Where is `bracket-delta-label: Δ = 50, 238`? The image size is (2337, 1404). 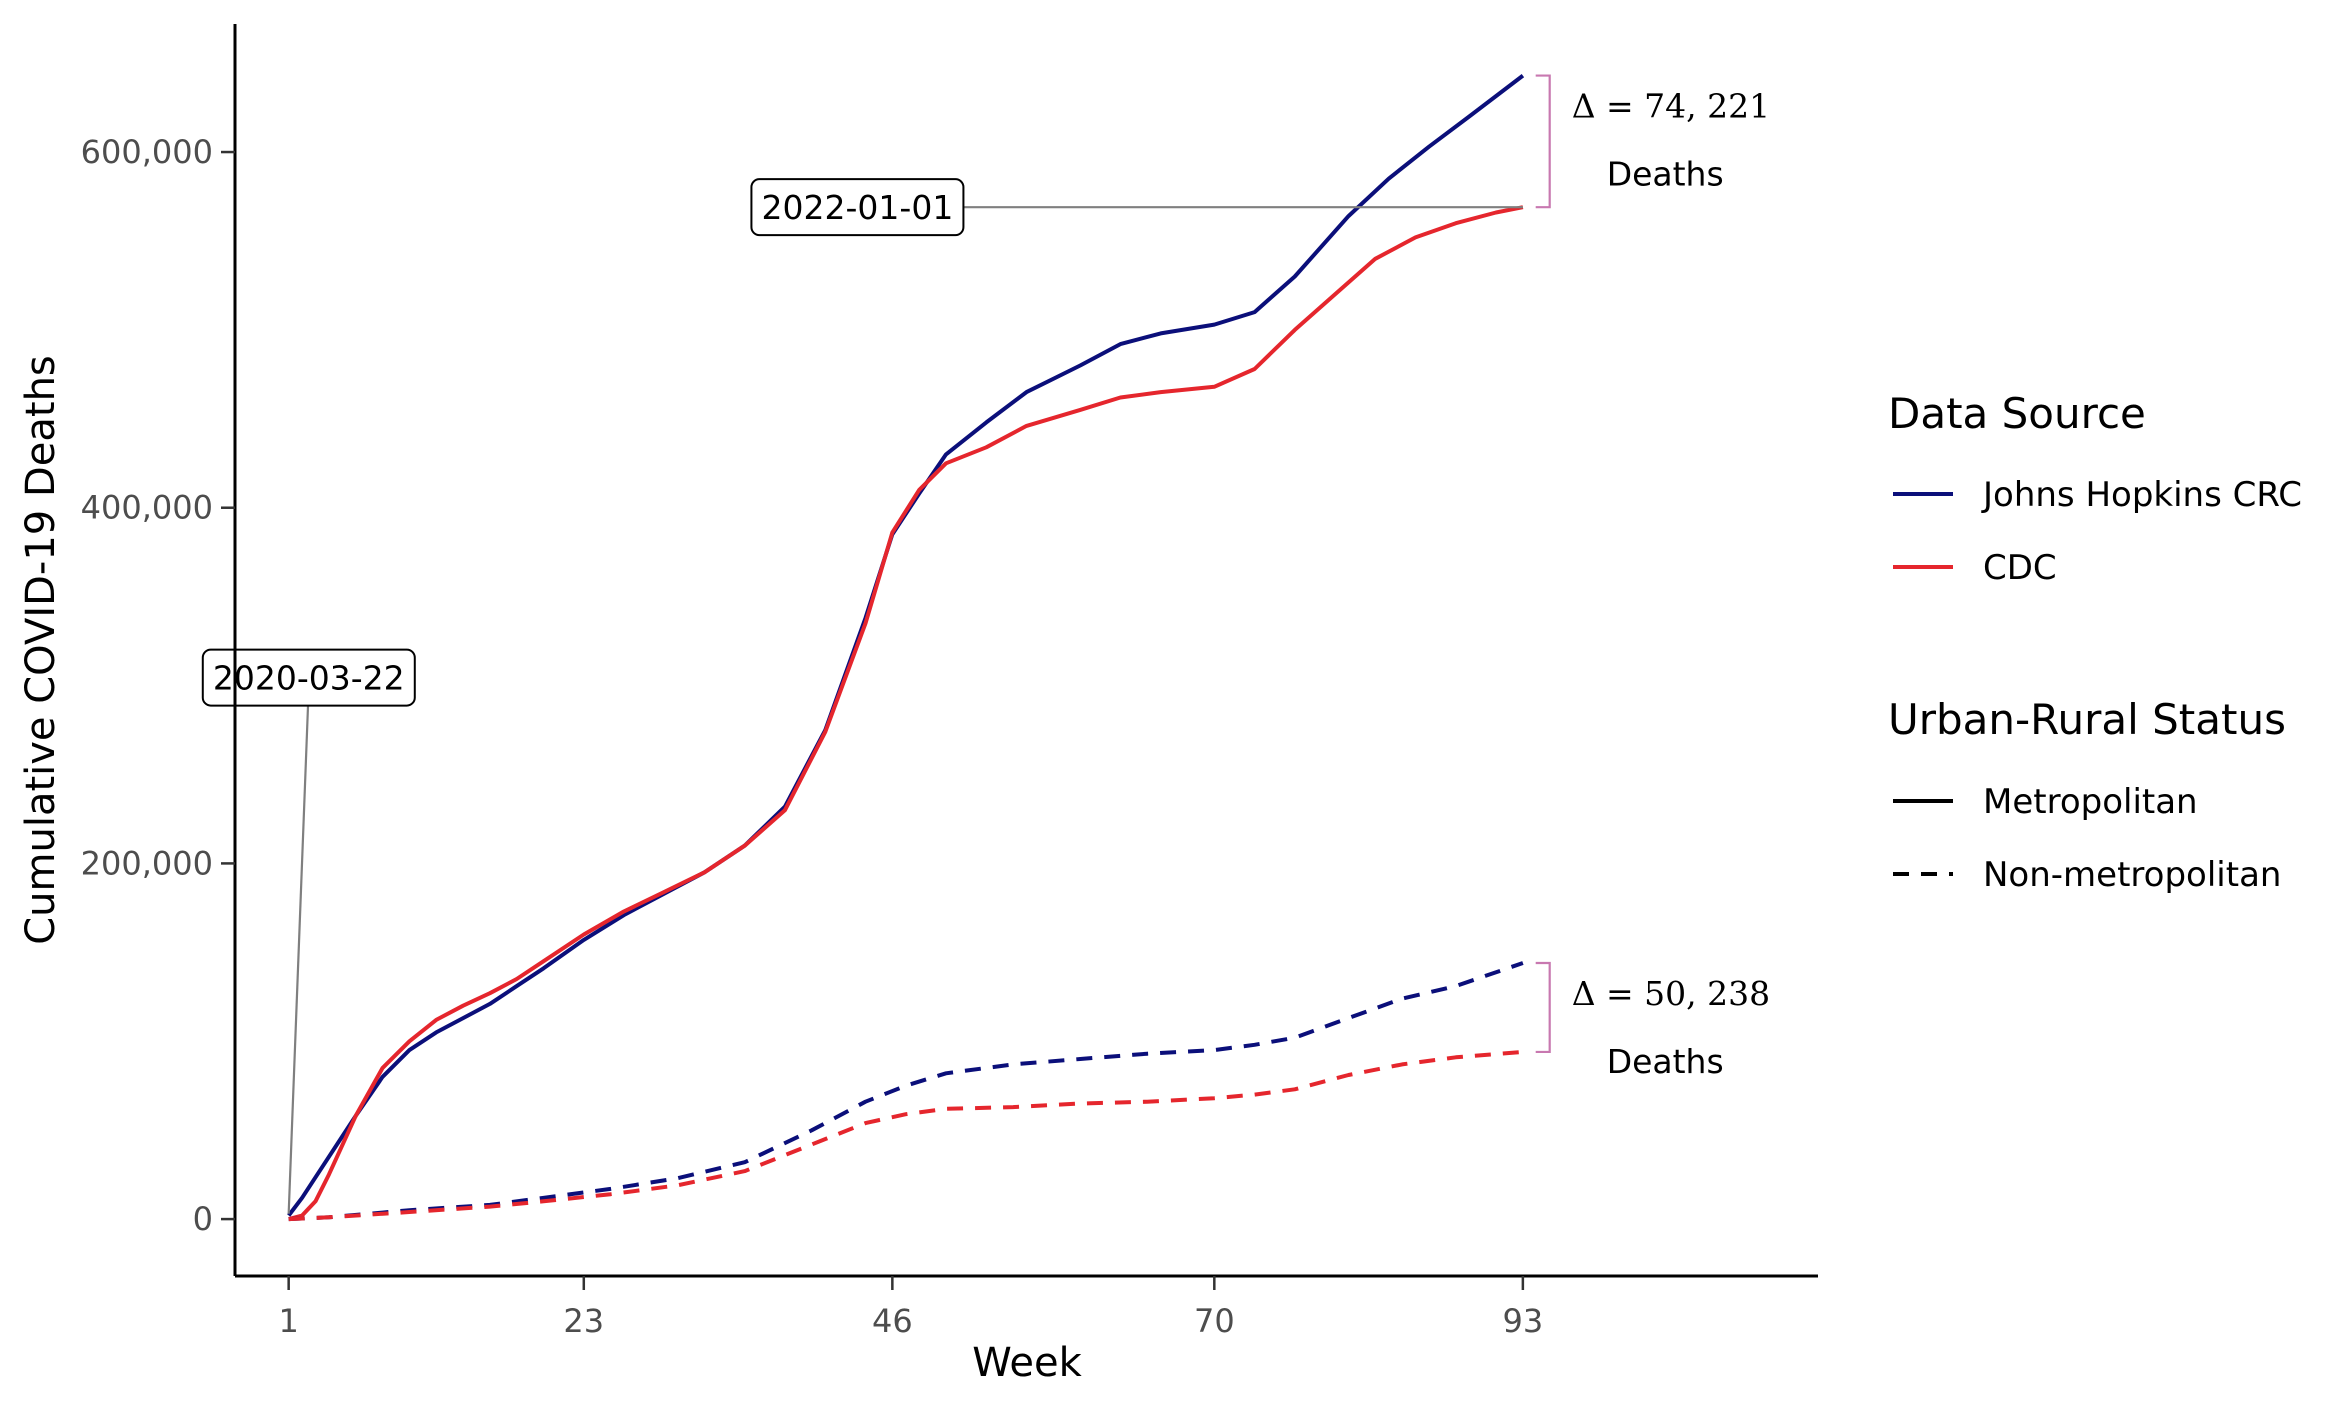
bracket-delta-label: Δ = 50, 238 is located at coordinates (1671, 993).